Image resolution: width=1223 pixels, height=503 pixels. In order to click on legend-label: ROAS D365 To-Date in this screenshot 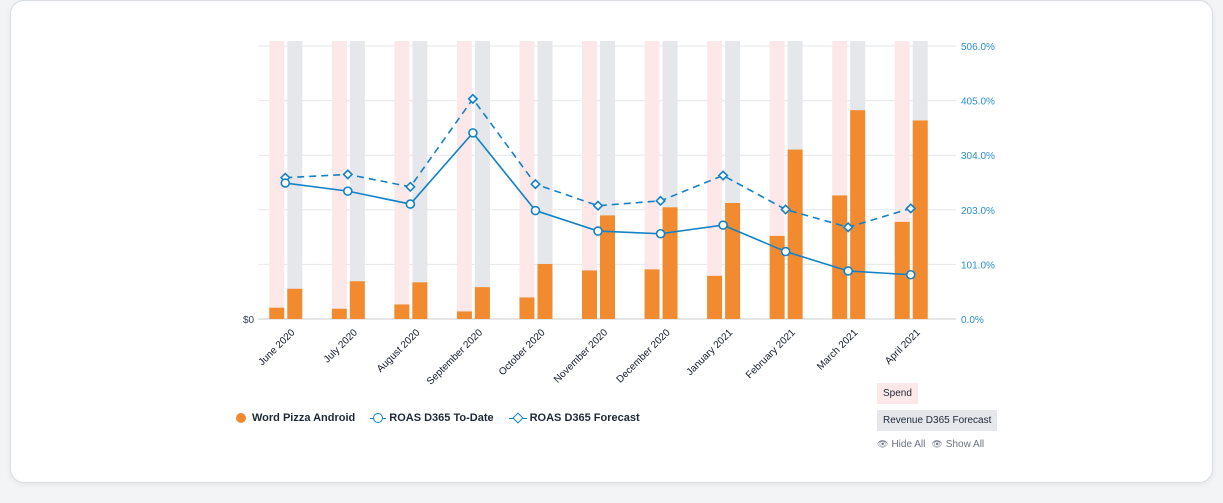, I will do `click(441, 418)`.